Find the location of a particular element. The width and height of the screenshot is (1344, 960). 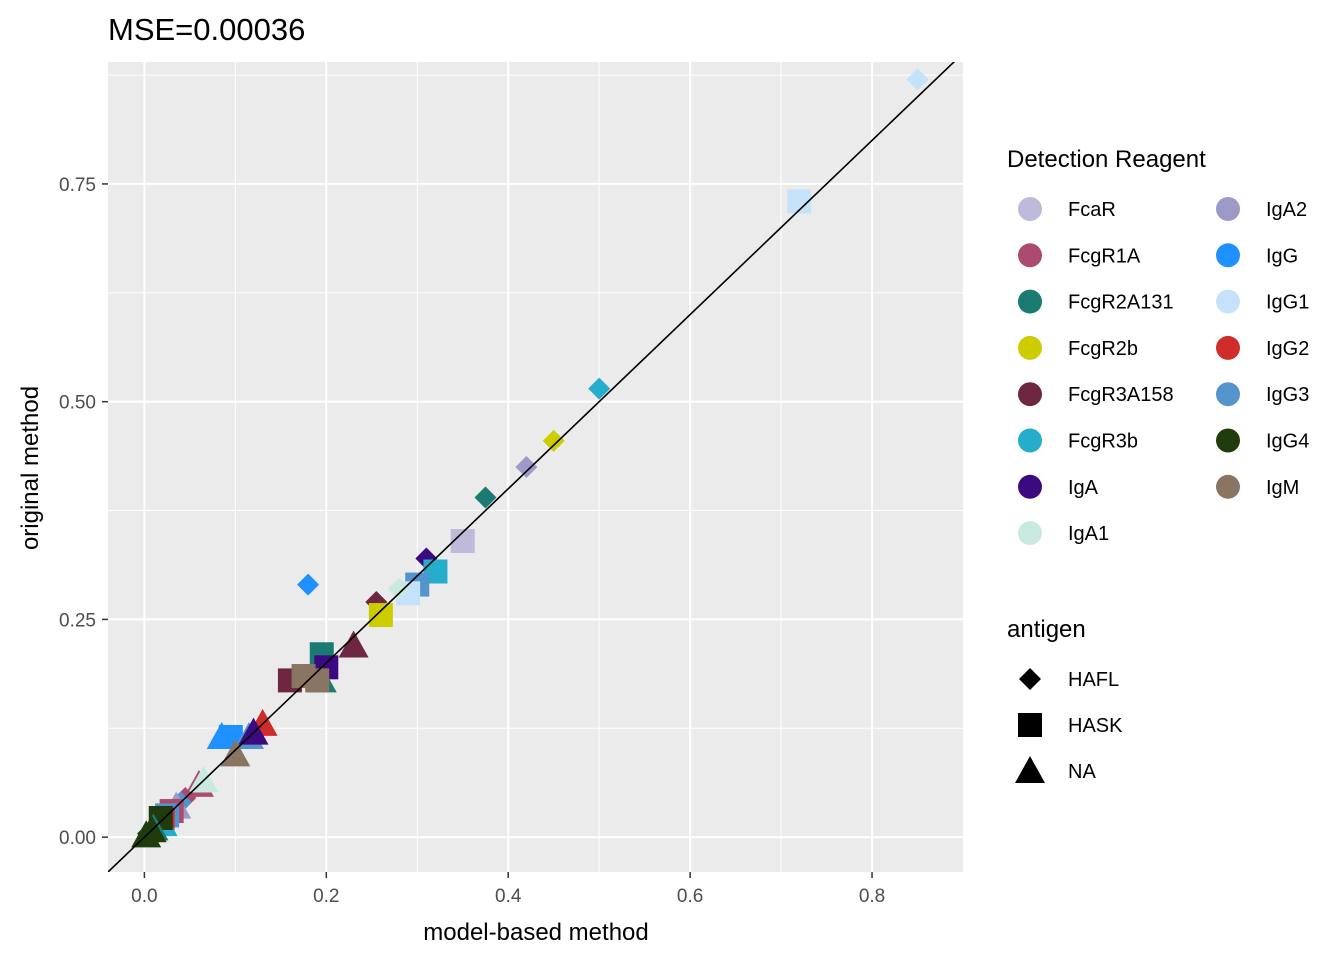

color-legend-label: FcgR2b is located at coordinates (1103, 349).